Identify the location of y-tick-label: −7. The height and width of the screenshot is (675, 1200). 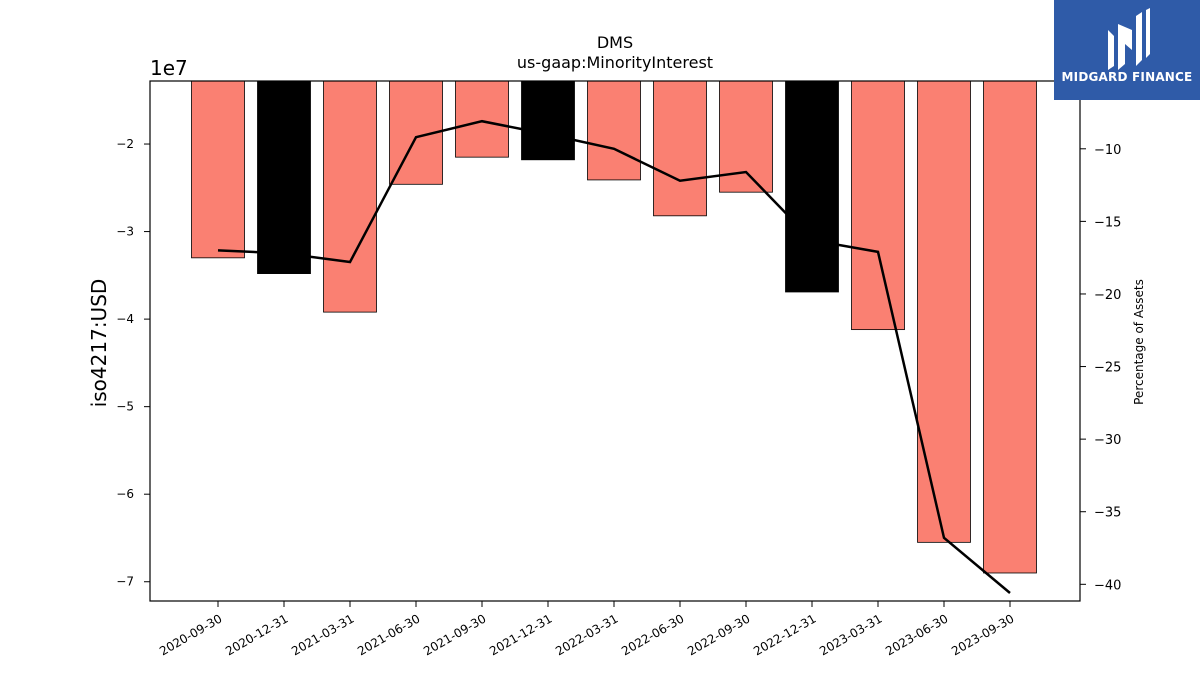
(125, 582).